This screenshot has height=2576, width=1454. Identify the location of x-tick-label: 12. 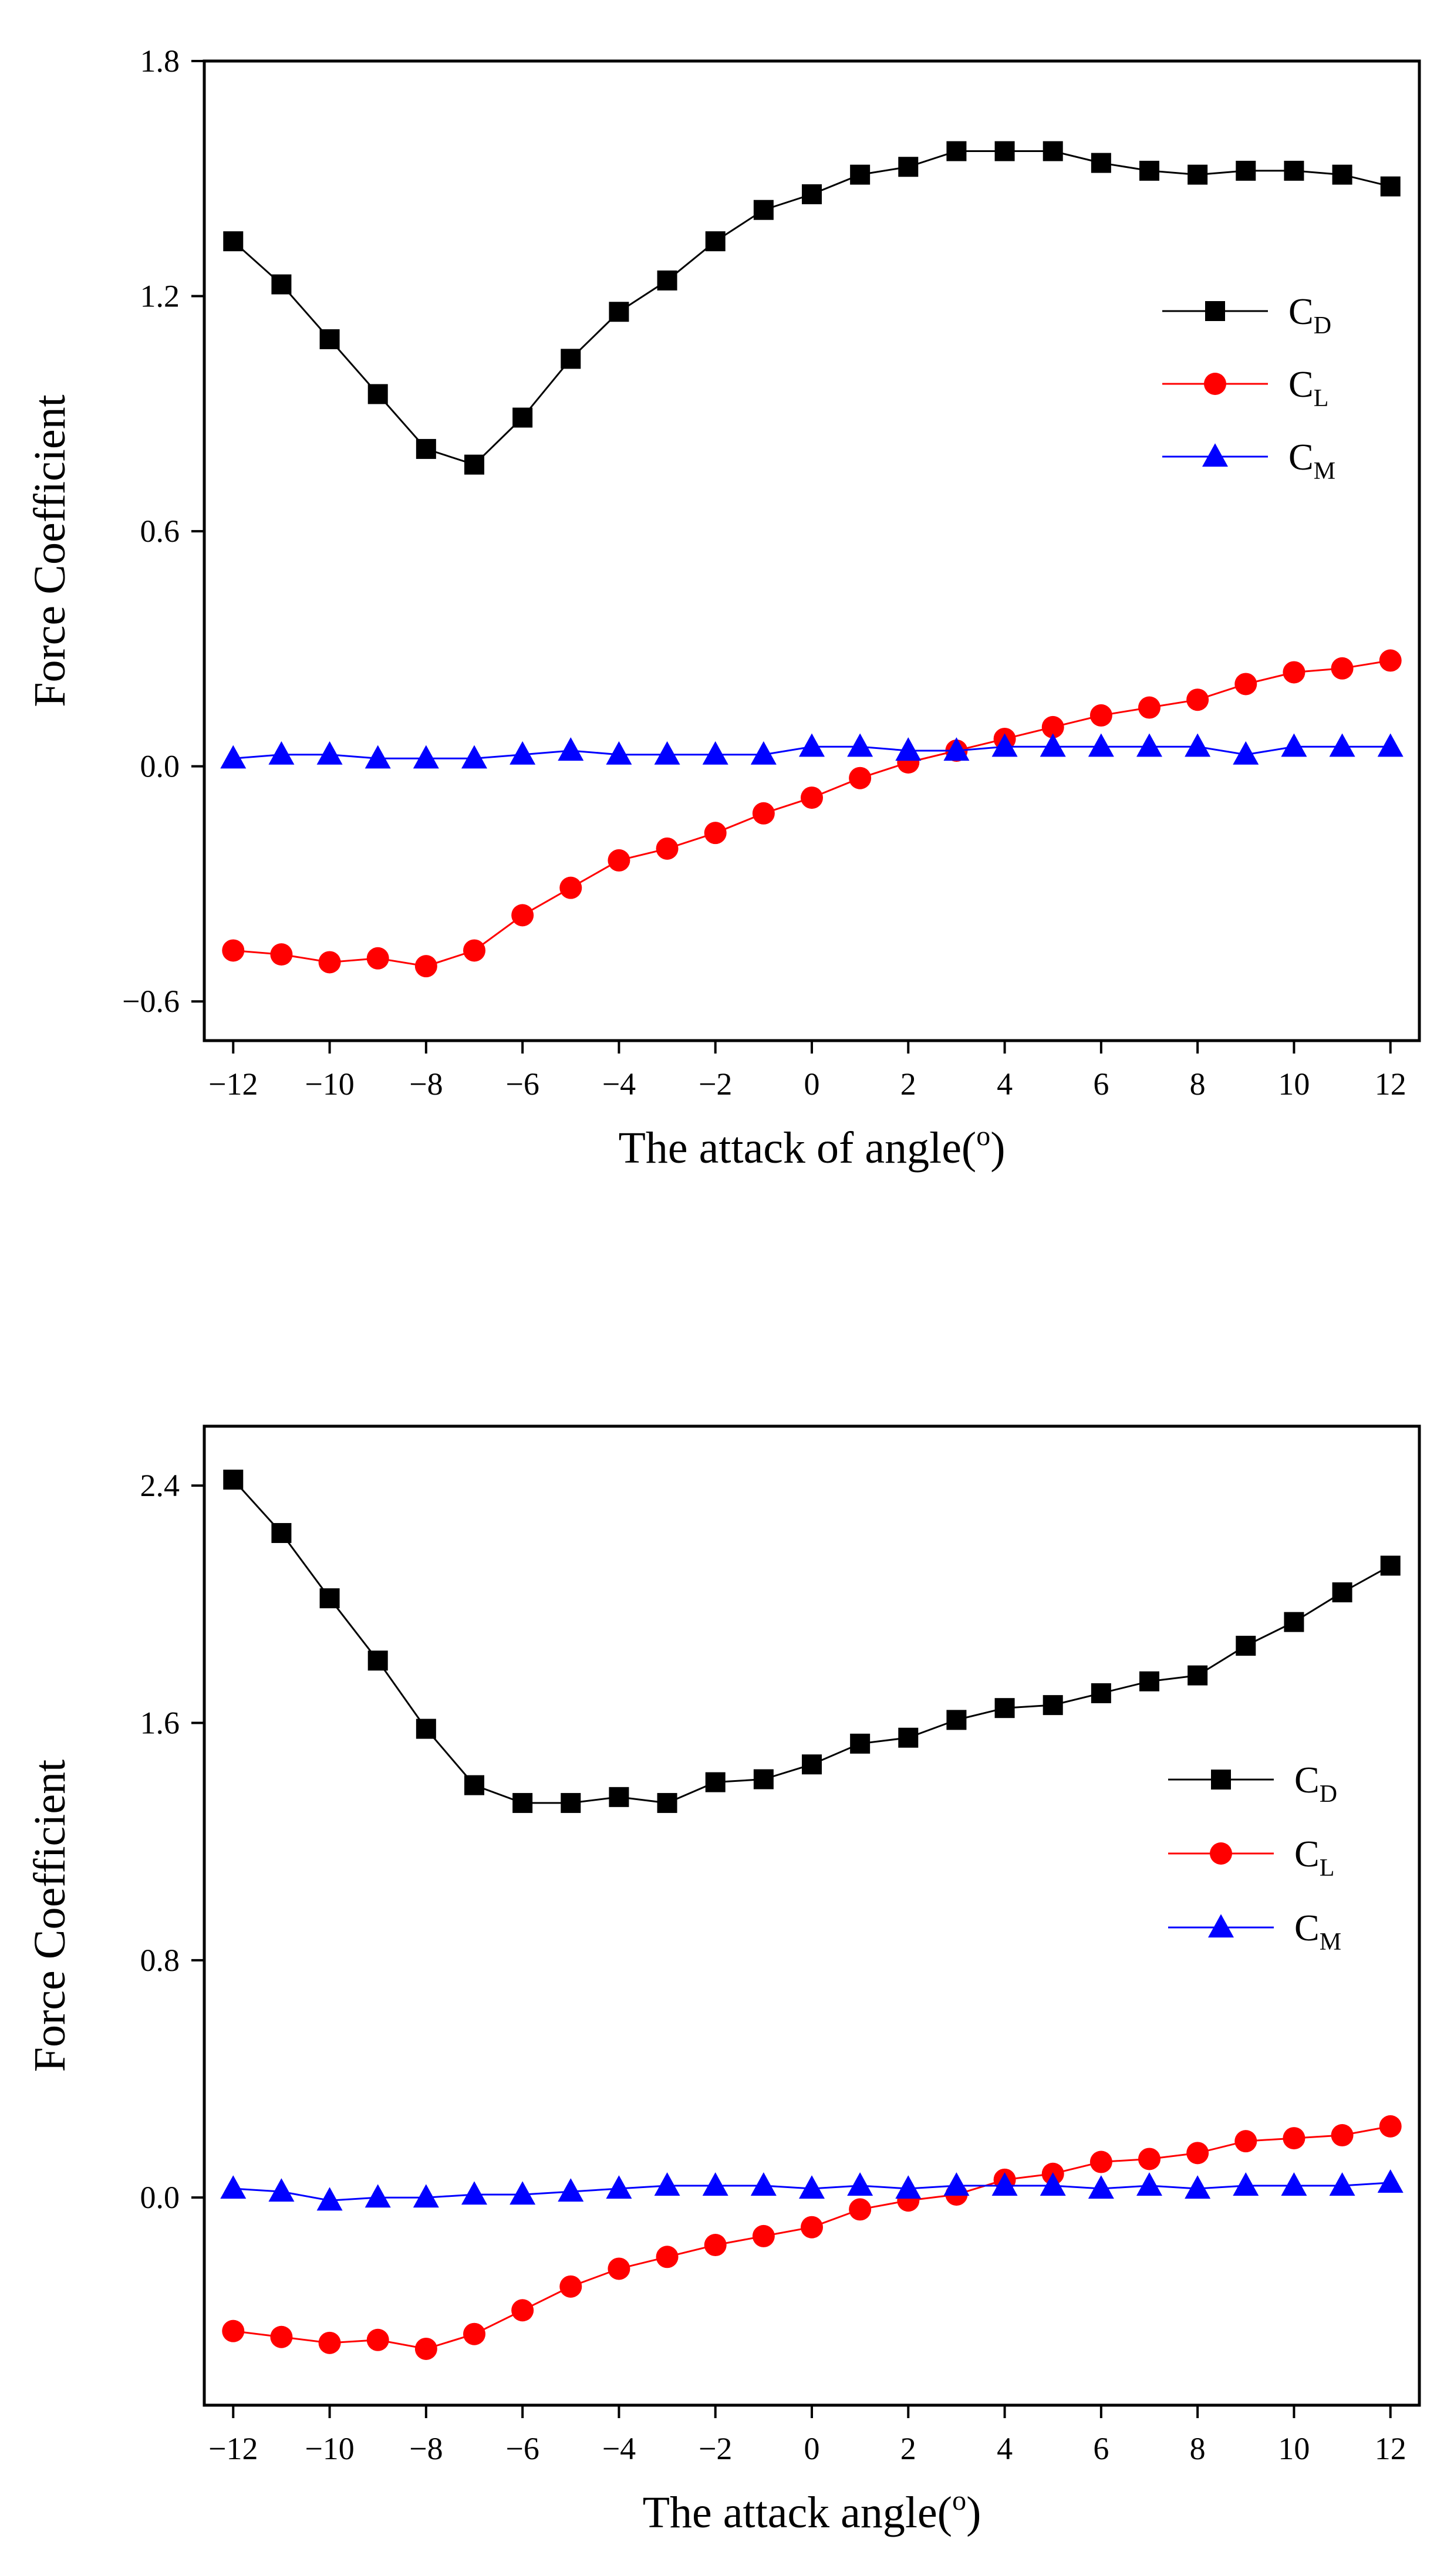
(1390, 1084).